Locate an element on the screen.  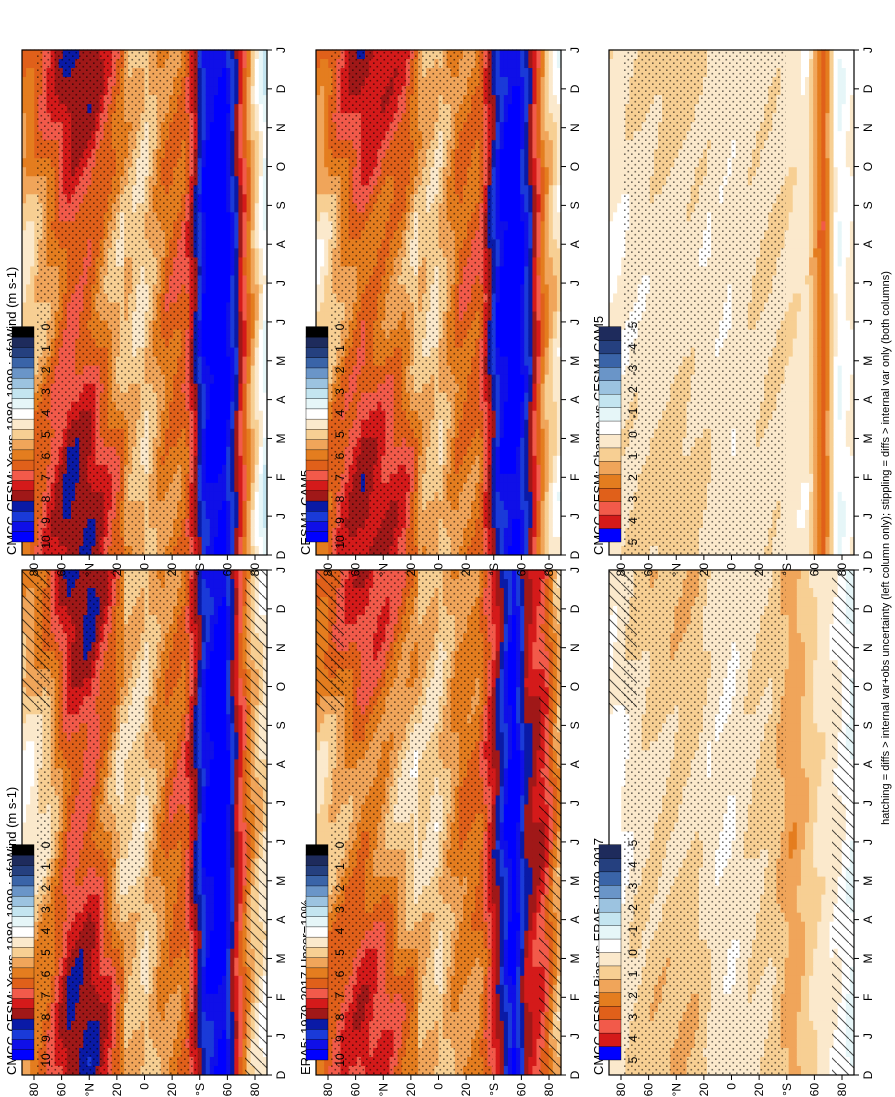
lat-tick-label: 60 is located at coordinates (62, 1090).